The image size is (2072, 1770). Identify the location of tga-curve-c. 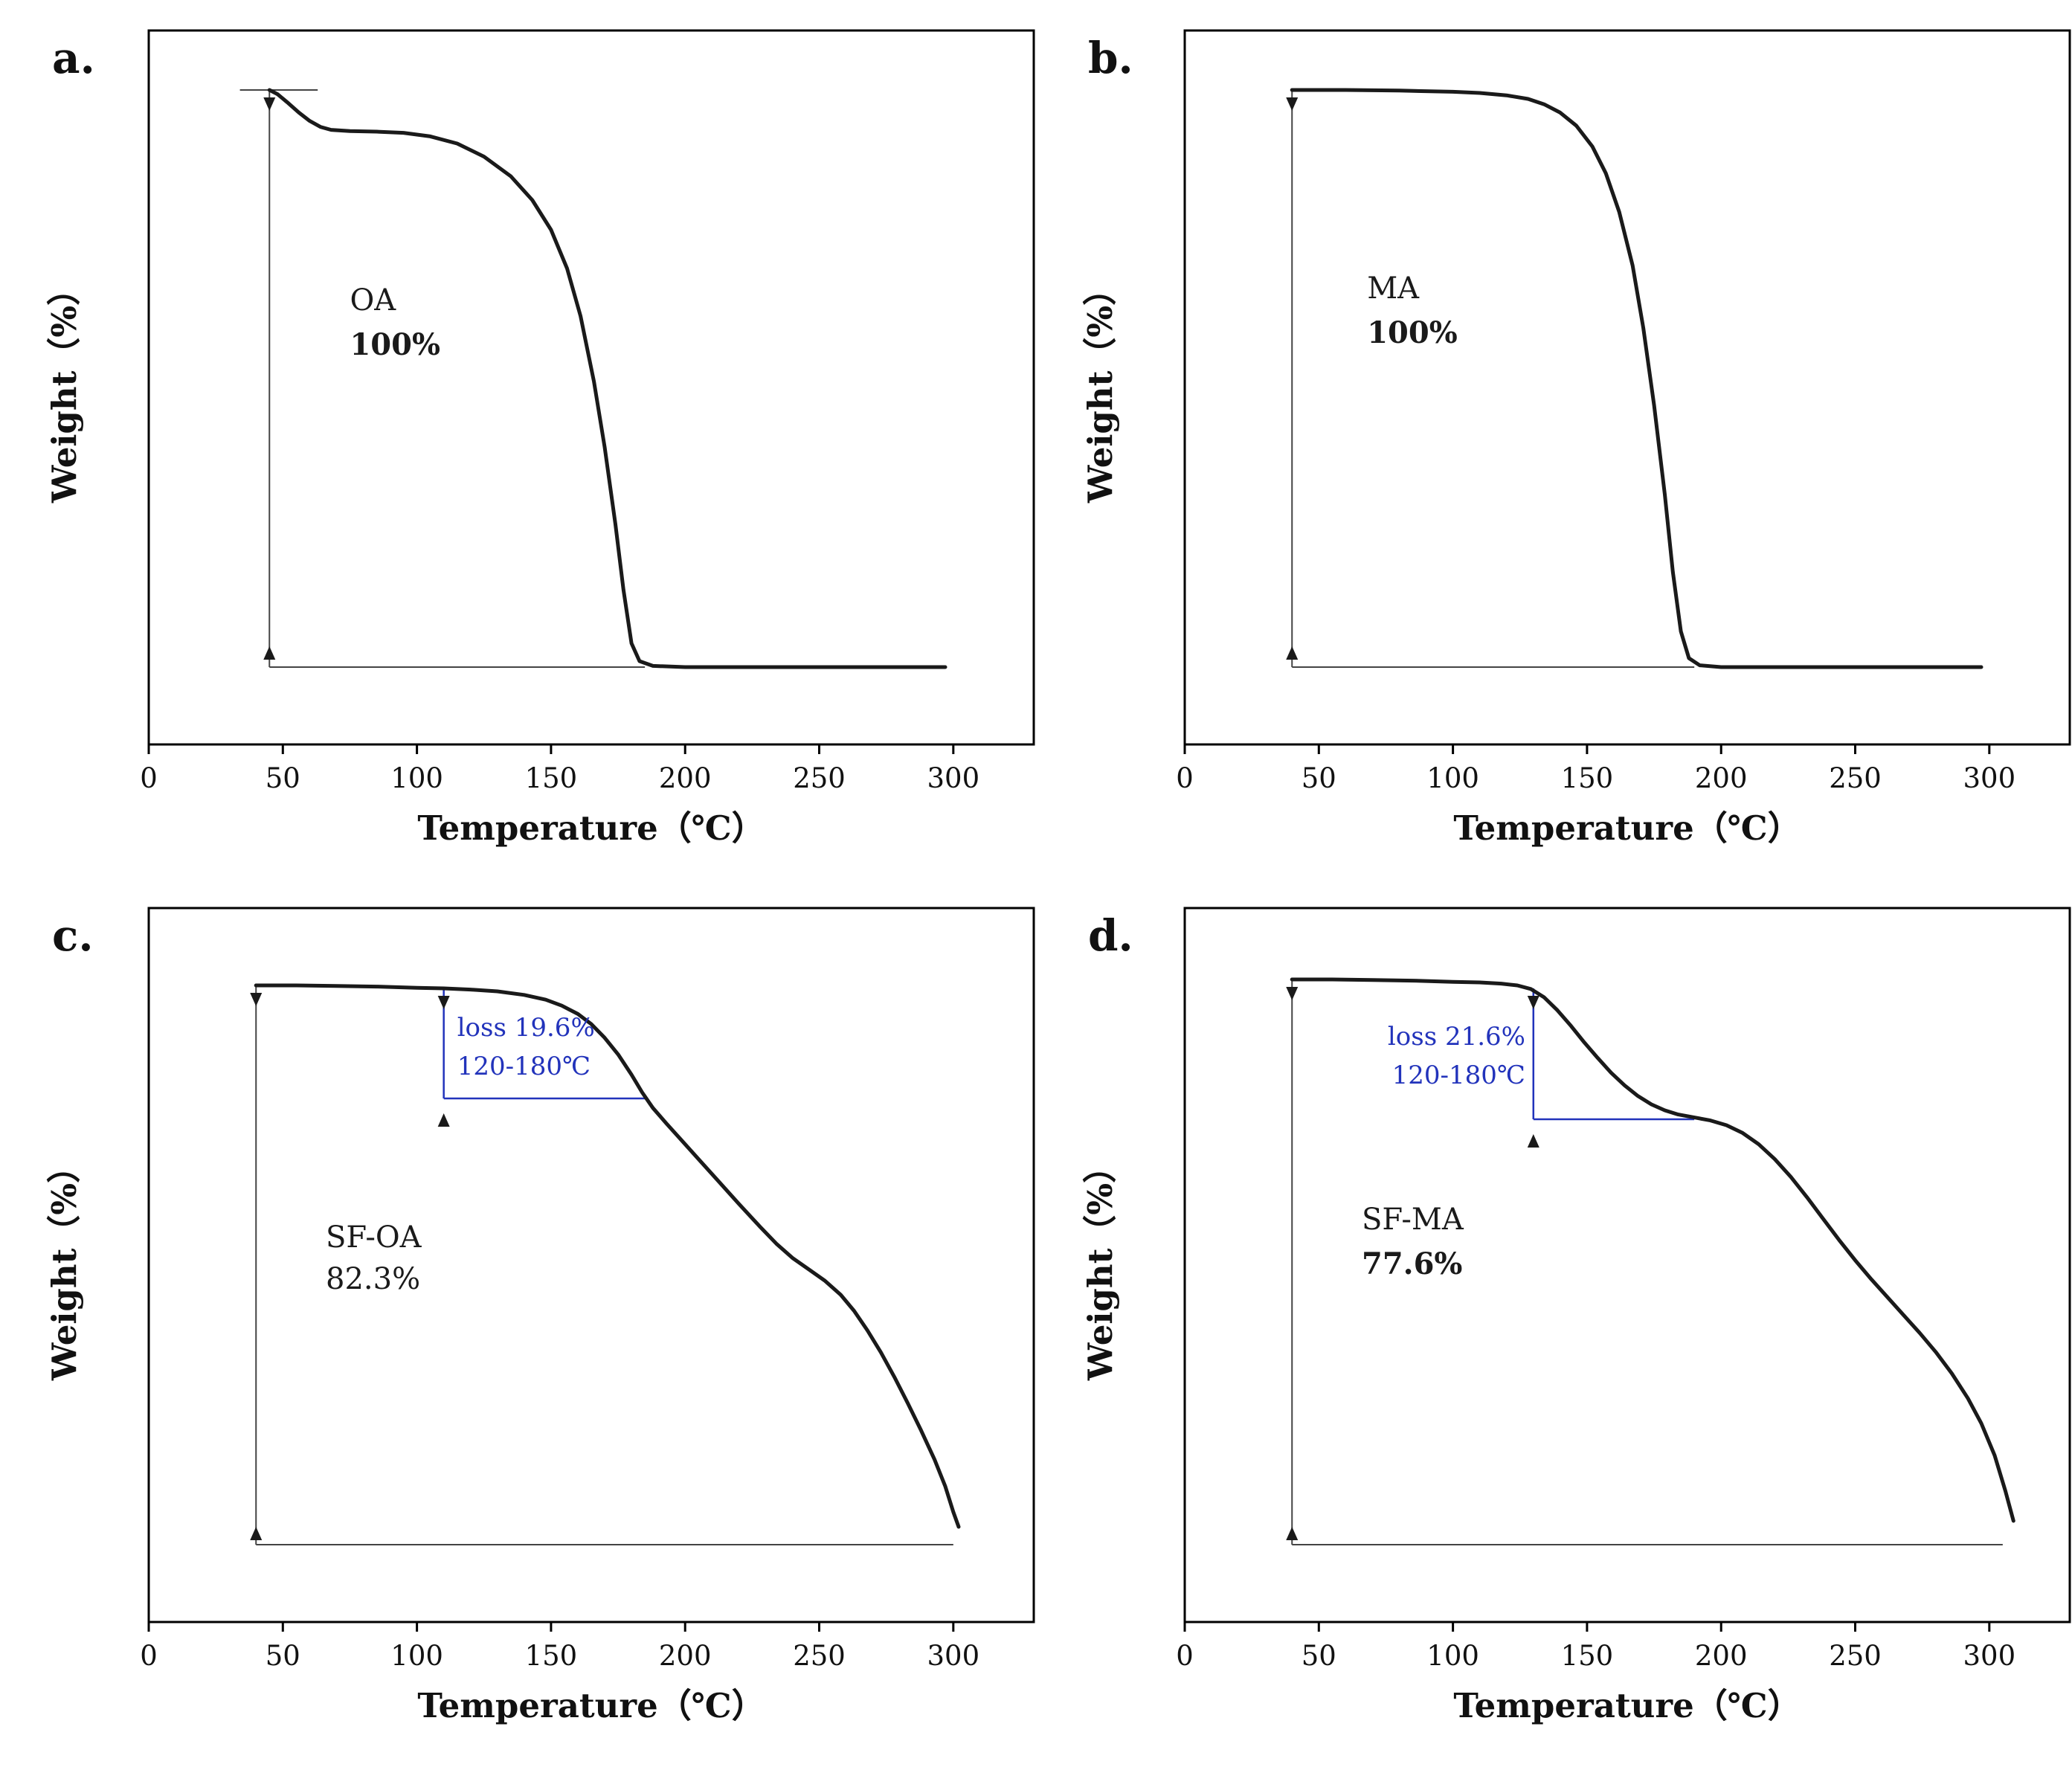
(607, 1256).